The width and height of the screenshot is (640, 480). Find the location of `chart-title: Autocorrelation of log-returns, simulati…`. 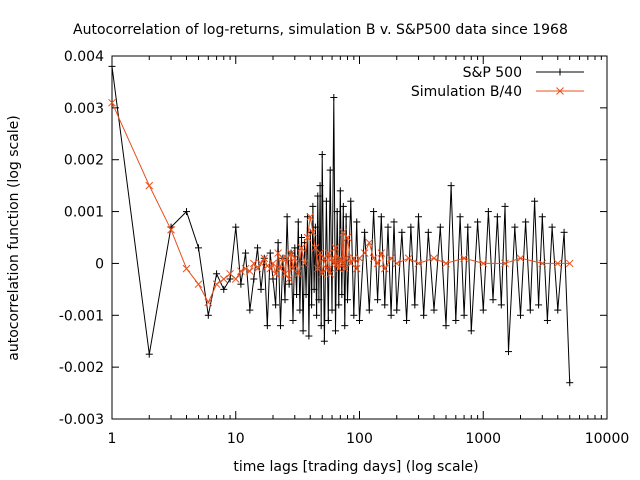

chart-title: Autocorrelation of log-returns, simulati… is located at coordinates (320, 30).